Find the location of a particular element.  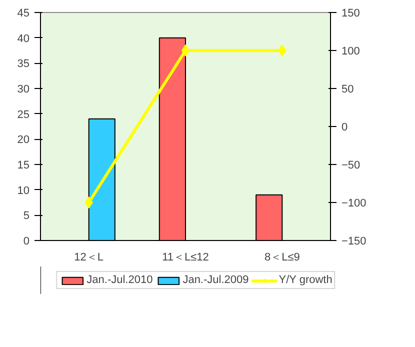

y-tick-label: 0 is located at coordinates (26, 242).